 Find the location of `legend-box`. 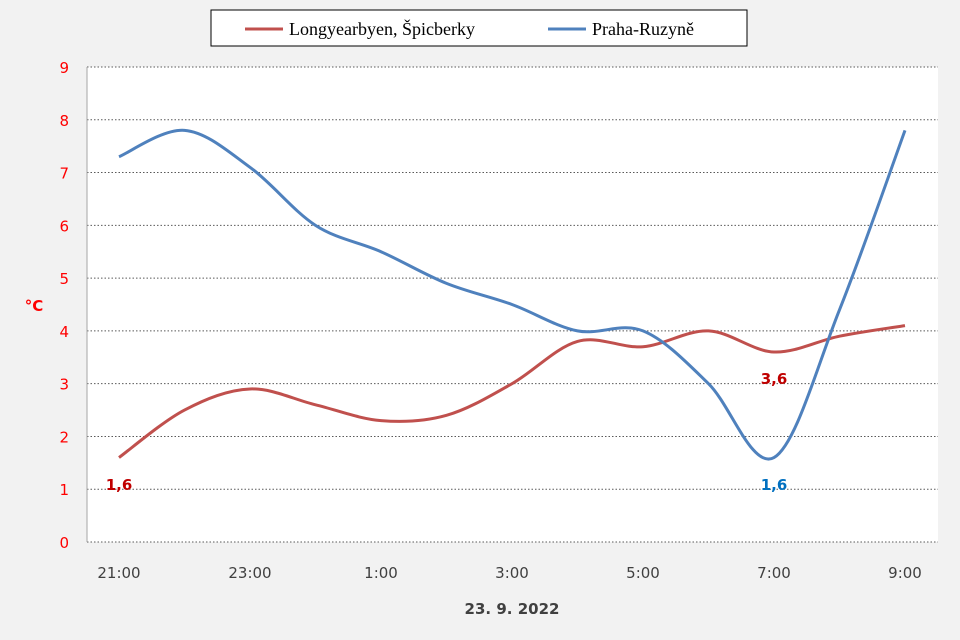

legend-box is located at coordinates (479, 28).